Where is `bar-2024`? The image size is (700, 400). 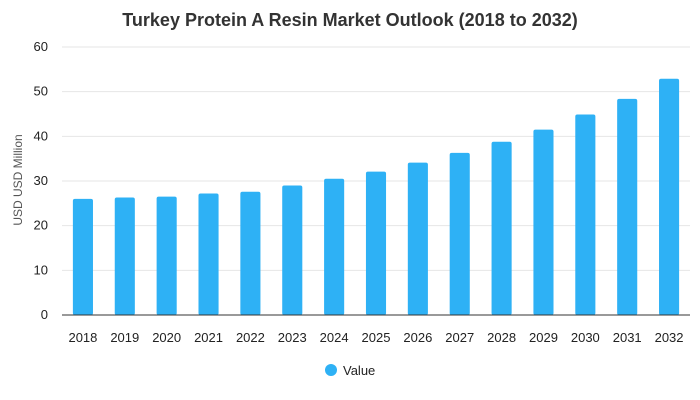
bar-2024 is located at coordinates (334, 246).